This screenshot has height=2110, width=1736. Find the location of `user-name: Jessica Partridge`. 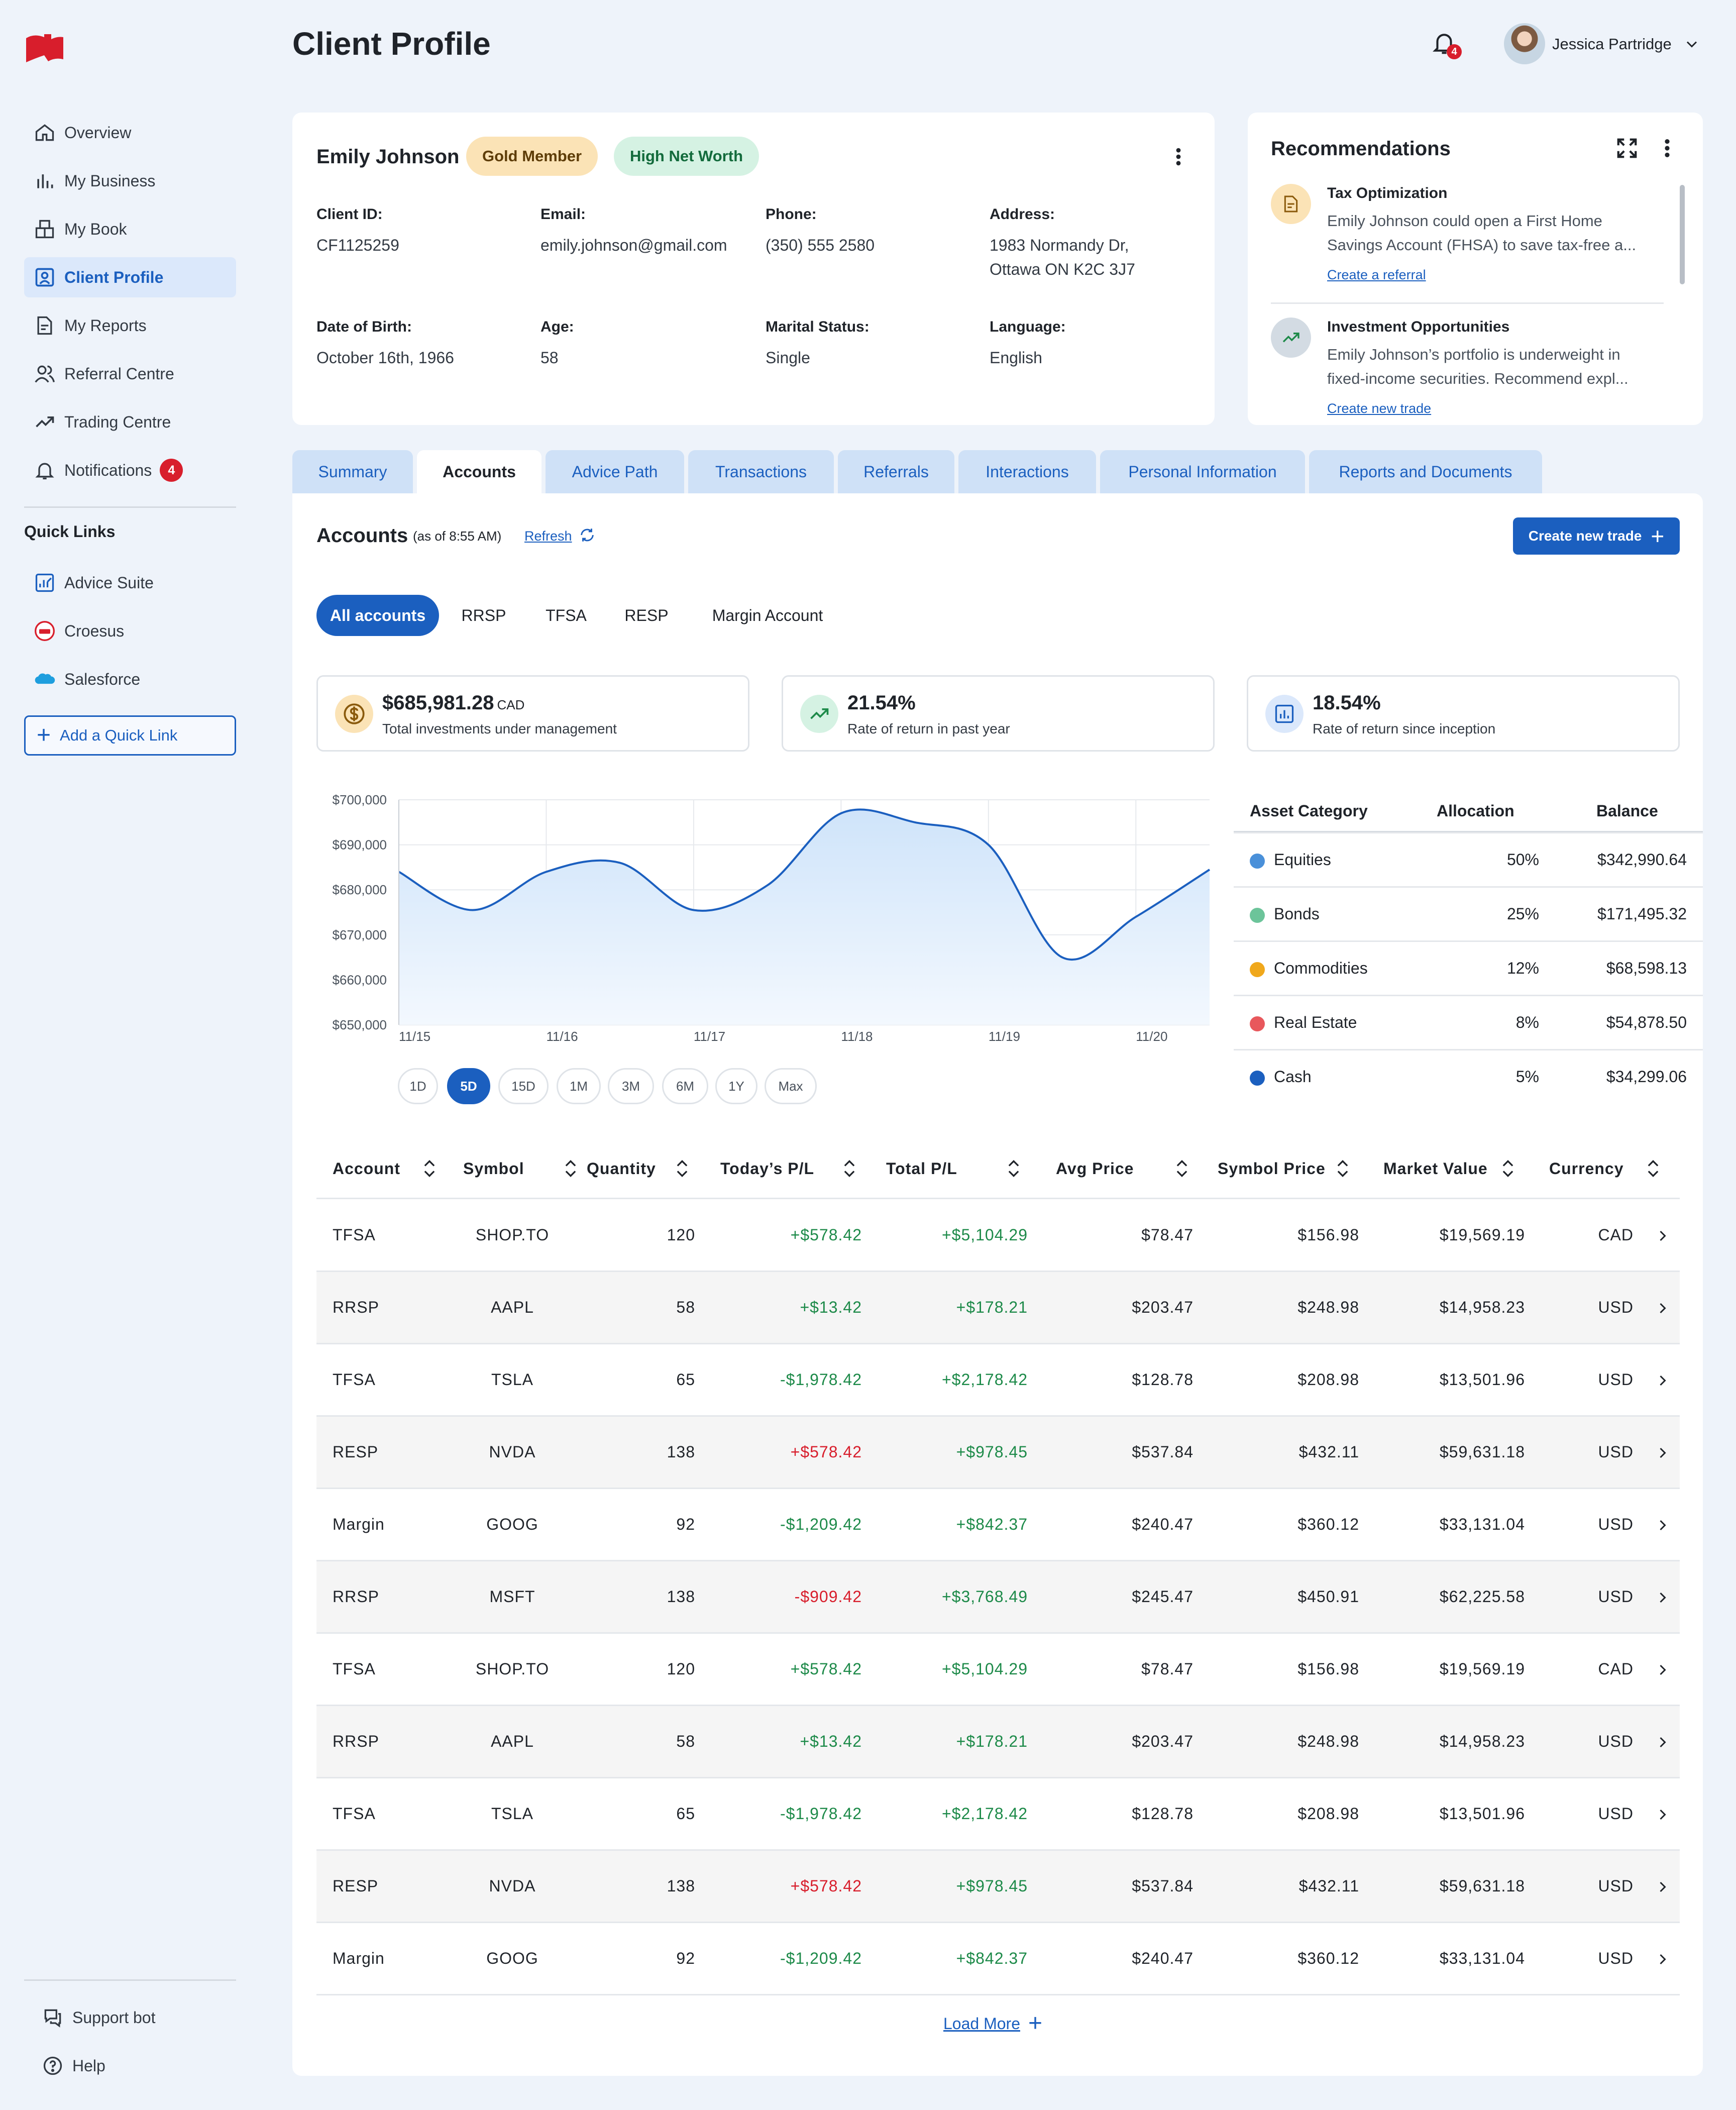

user-name: Jessica Partridge is located at coordinates (1612, 44).